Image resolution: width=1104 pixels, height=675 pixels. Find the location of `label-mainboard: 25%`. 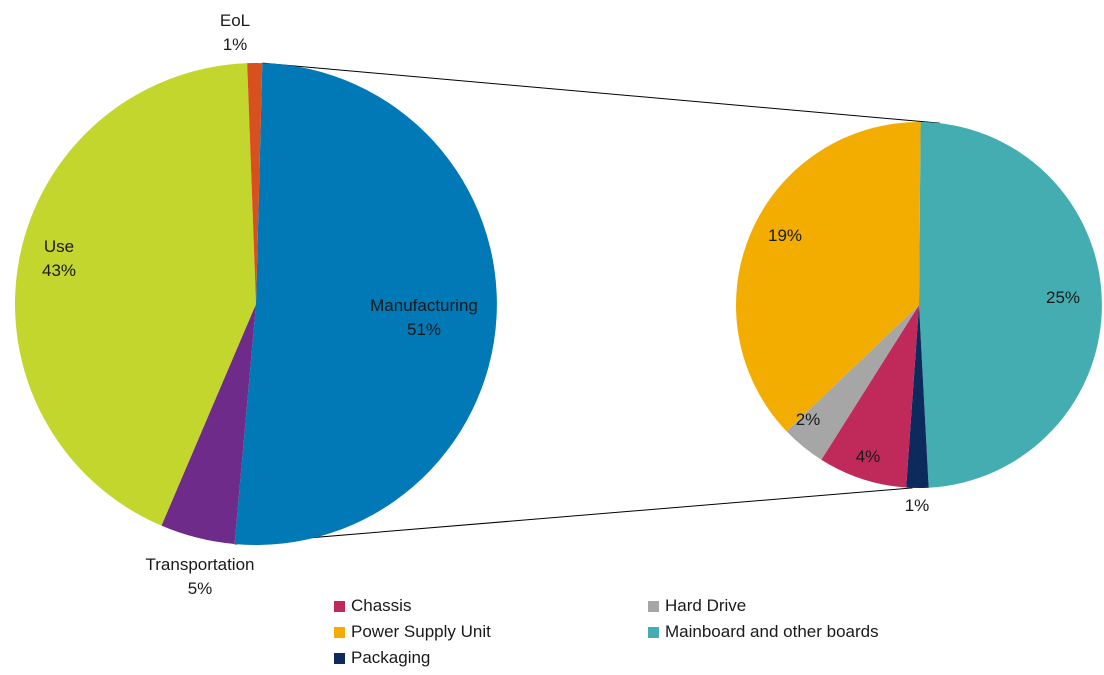

label-mainboard: 25% is located at coordinates (1063, 297).